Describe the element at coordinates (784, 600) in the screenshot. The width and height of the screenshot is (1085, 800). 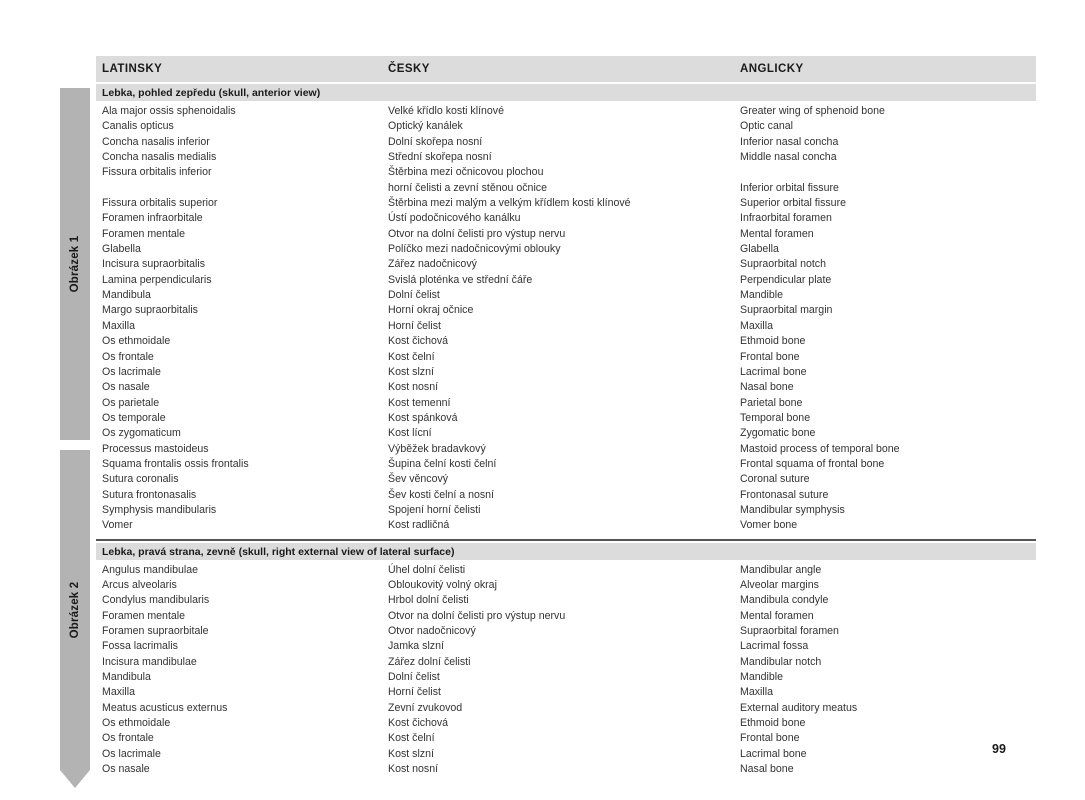
I see `cell-english: Mandibula condyle` at that location.